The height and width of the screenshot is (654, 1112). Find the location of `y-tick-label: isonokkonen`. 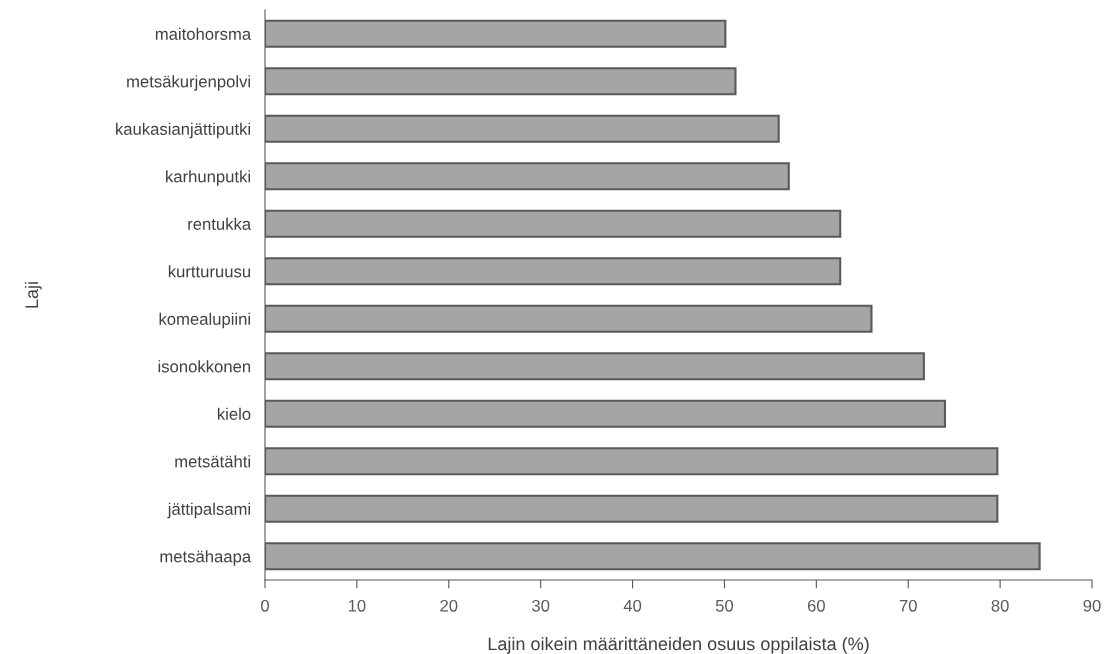

y-tick-label: isonokkonen is located at coordinates (204, 366).